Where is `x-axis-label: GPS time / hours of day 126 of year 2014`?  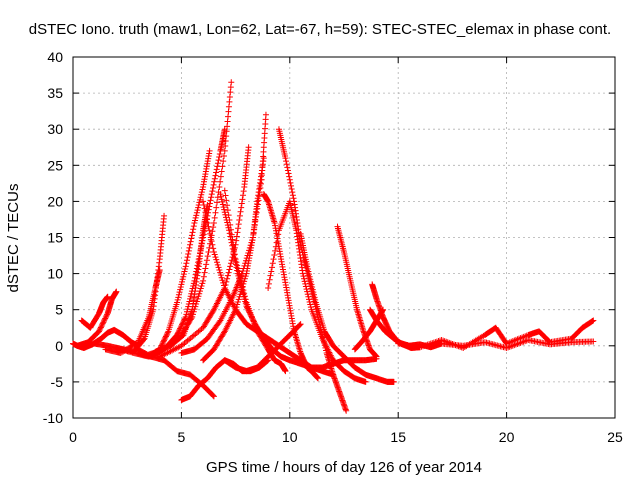 x-axis-label: GPS time / hours of day 126 of year 2014 is located at coordinates (344, 467).